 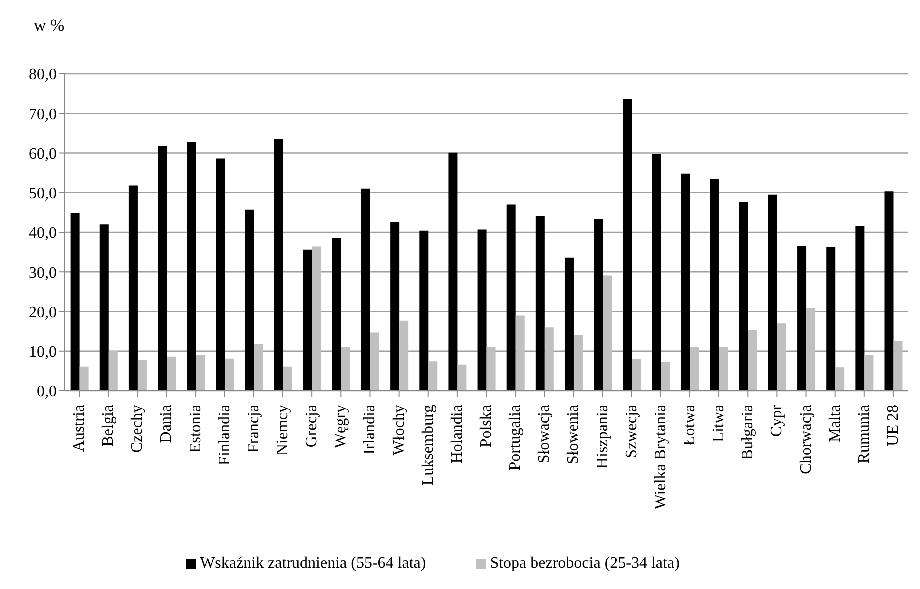 I want to click on x-tick-label: Finlandia, so click(x=225, y=435).